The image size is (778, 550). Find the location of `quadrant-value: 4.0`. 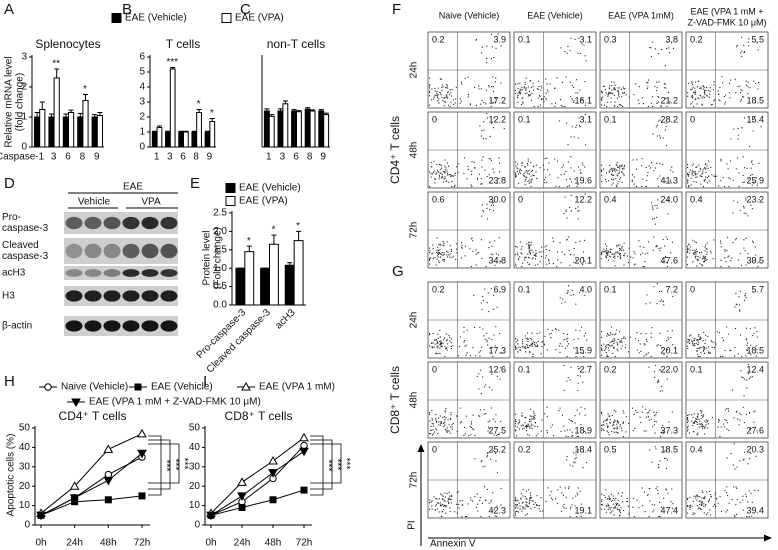

quadrant-value: 4.0 is located at coordinates (585, 289).